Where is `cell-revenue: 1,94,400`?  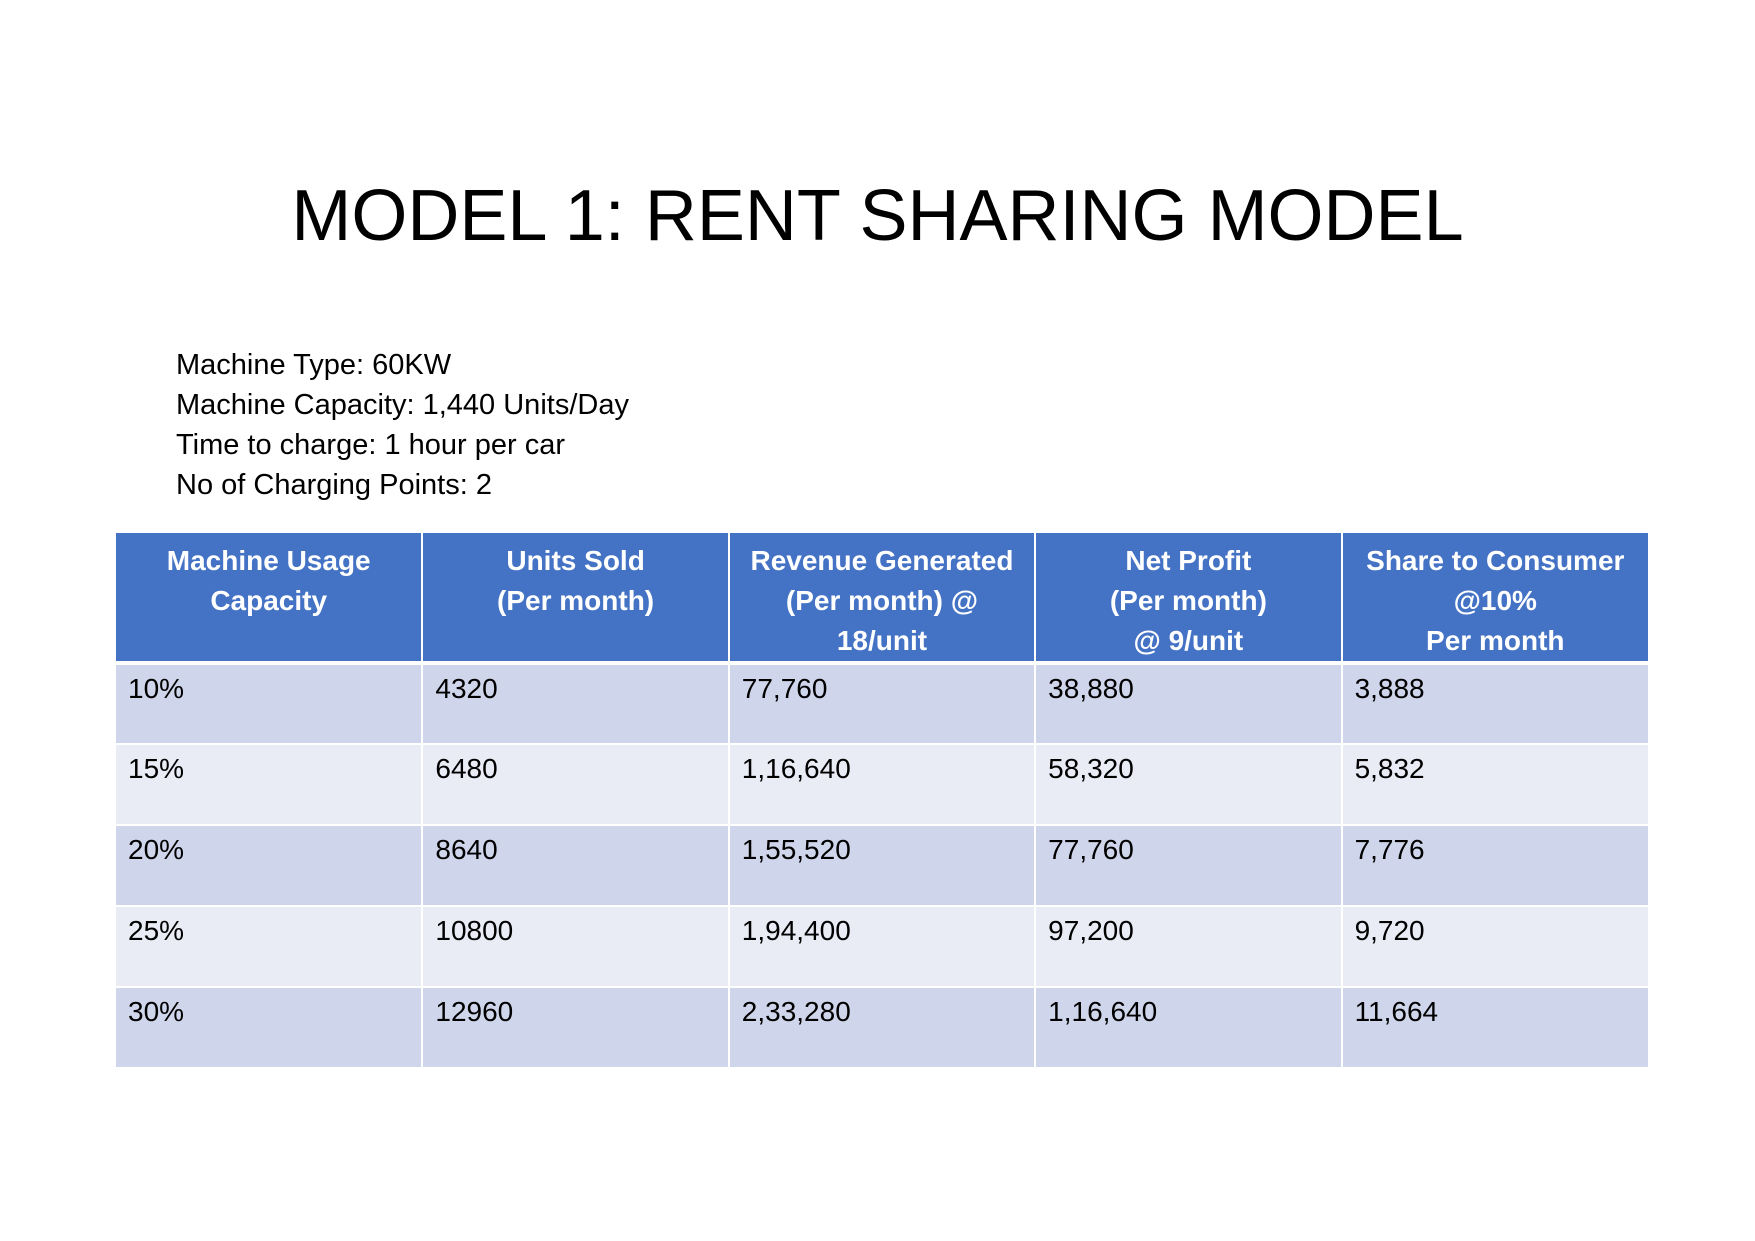 cell-revenue: 1,94,400 is located at coordinates (882, 946).